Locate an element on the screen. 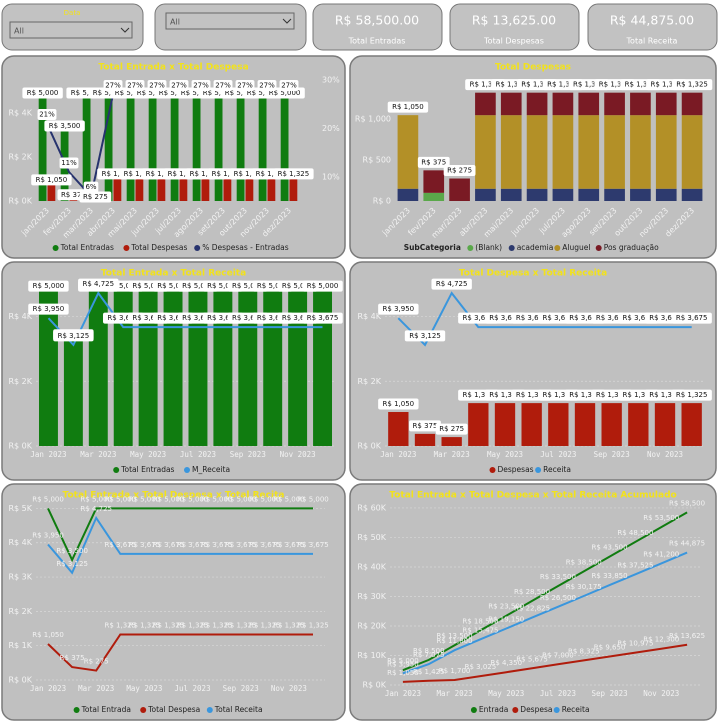  value-label: 11% is located at coordinates (69, 163).